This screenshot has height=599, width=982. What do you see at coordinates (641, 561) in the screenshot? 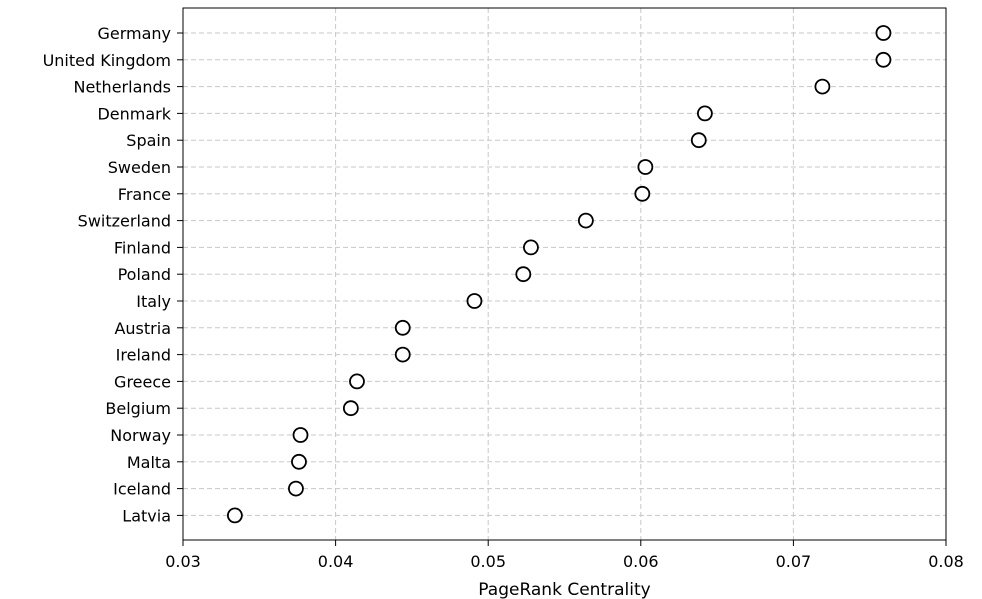
I see `x-tick-label: 0.06` at bounding box center [641, 561].